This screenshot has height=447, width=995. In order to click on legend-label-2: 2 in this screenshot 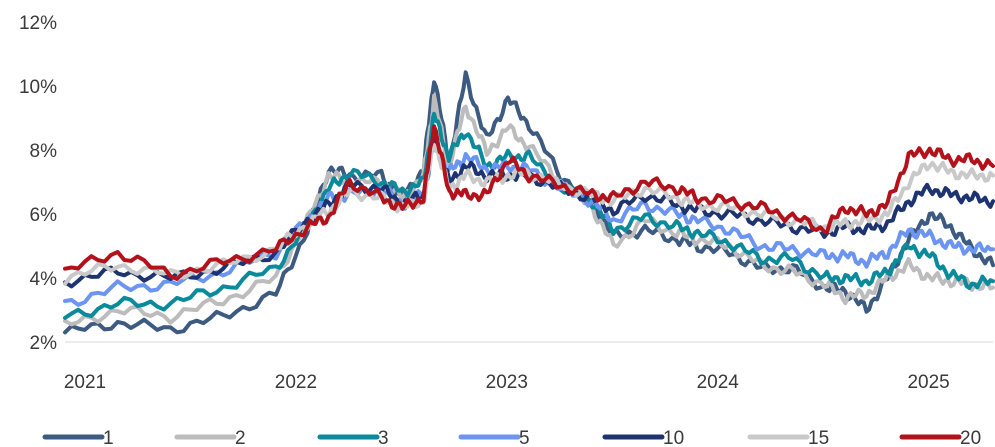, I will do `click(240, 437)`.